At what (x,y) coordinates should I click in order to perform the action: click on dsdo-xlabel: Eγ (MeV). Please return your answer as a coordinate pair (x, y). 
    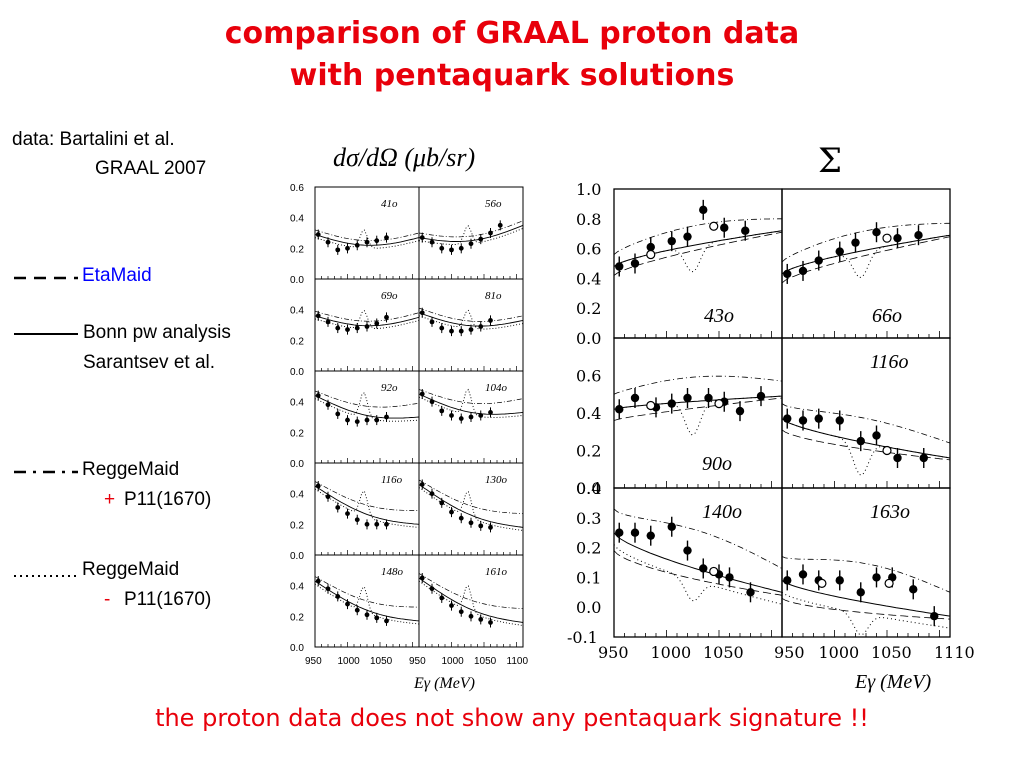
    Looking at the image, I should click on (444, 683).